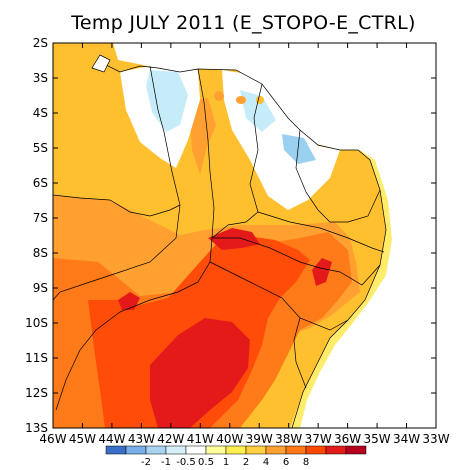 This screenshot has height=470, width=474. What do you see at coordinates (377, 439) in the screenshot?
I see `lon-label: 35W` at bounding box center [377, 439].